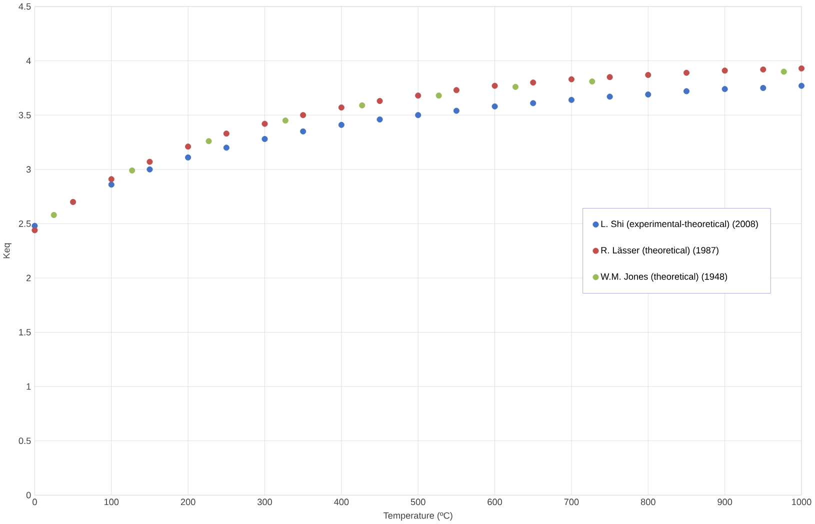 This screenshot has width=815, height=524. I want to click on x-tick-label: 0, so click(34, 502).